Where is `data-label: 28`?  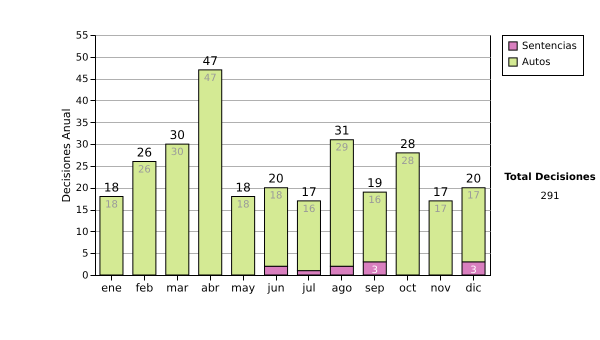 data-label: 28 is located at coordinates (407, 161).